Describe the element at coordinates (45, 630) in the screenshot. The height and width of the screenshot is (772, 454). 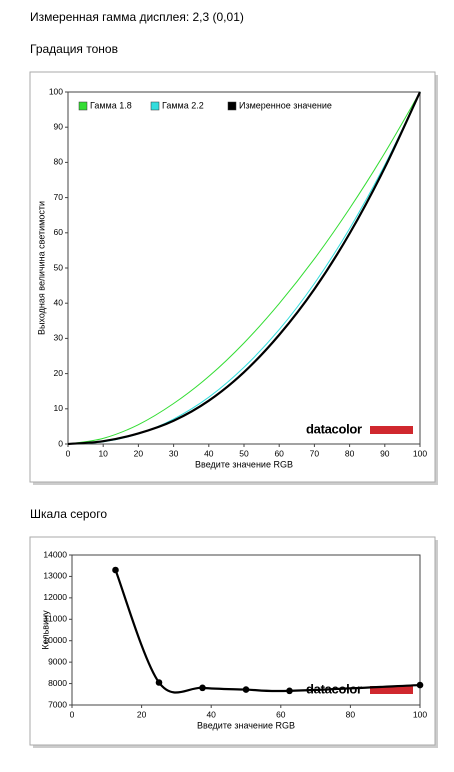
I see `y-axis-label: Кельвину` at that location.